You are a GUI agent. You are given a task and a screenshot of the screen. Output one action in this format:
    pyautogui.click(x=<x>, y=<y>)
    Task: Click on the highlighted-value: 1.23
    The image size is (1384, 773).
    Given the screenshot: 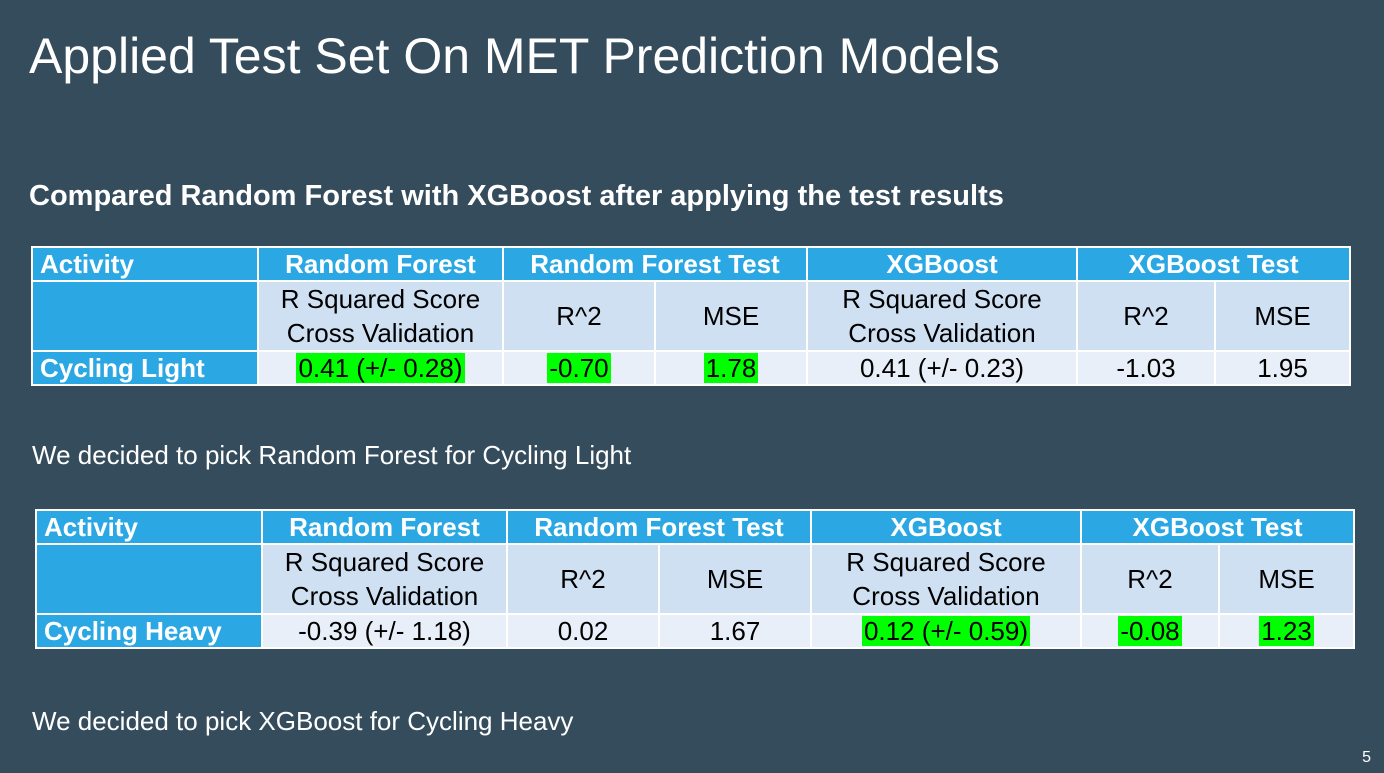 What is the action you would take?
    pyautogui.click(x=1286, y=630)
    